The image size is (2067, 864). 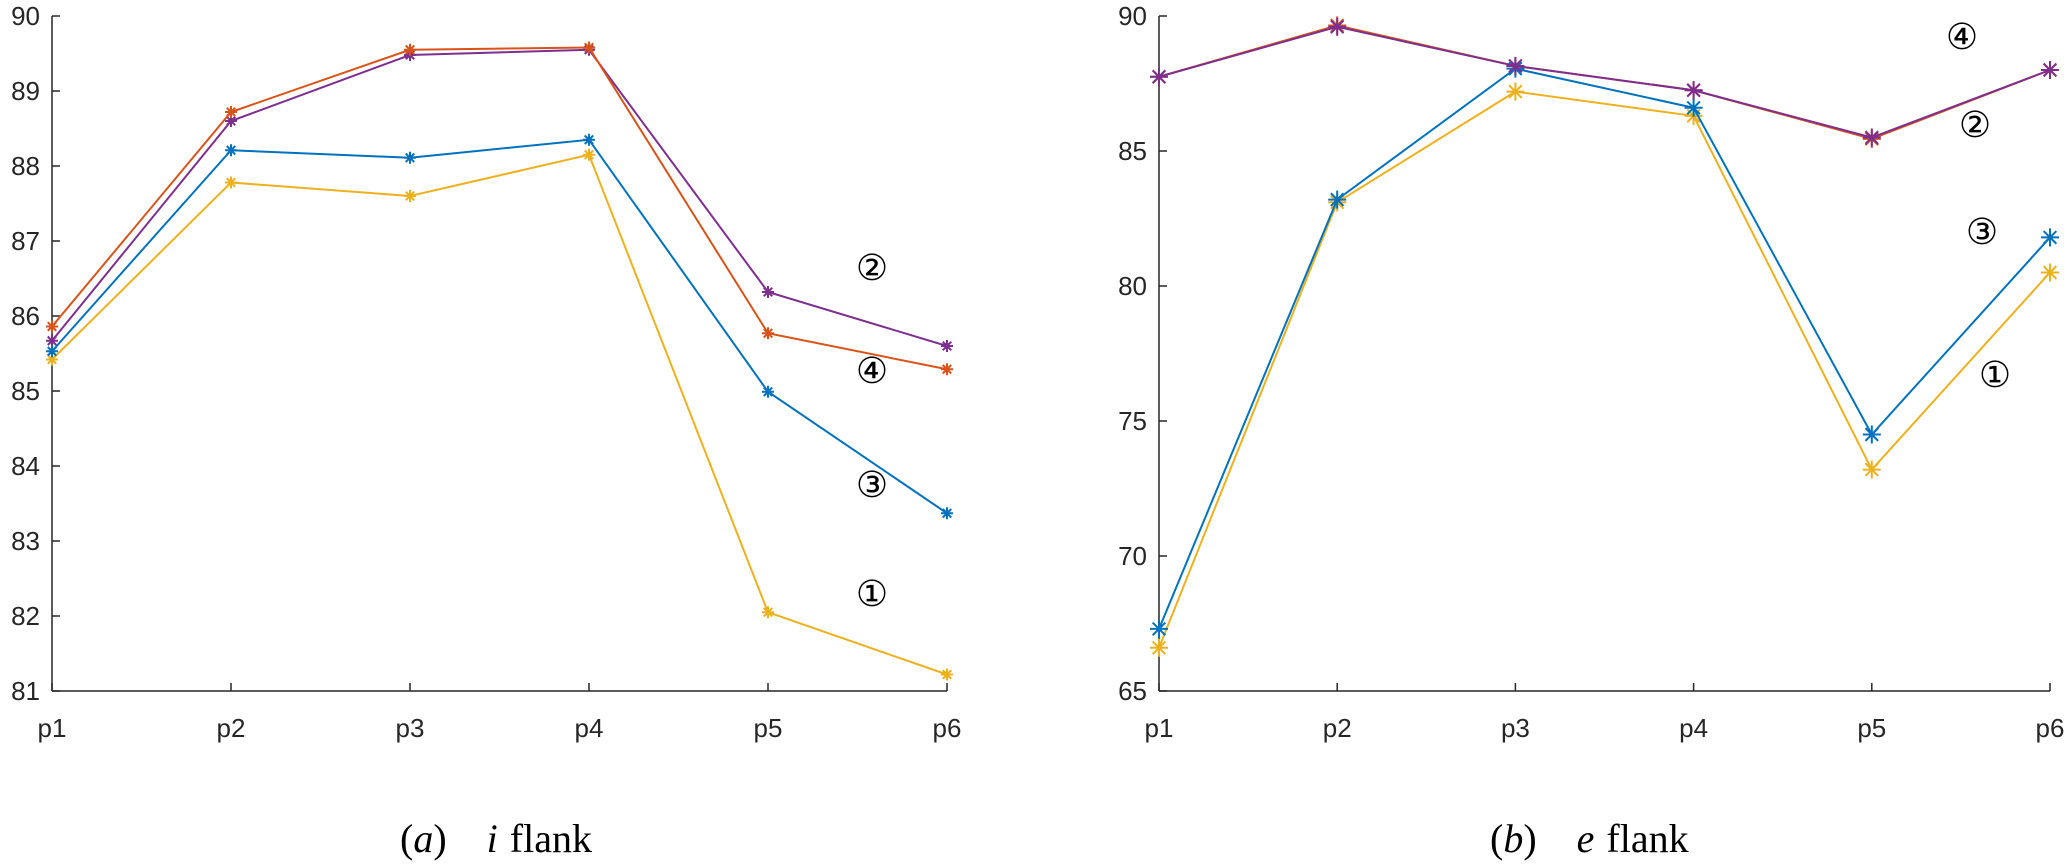 I want to click on caption-b-open-paren: (, so click(x=1496, y=838).